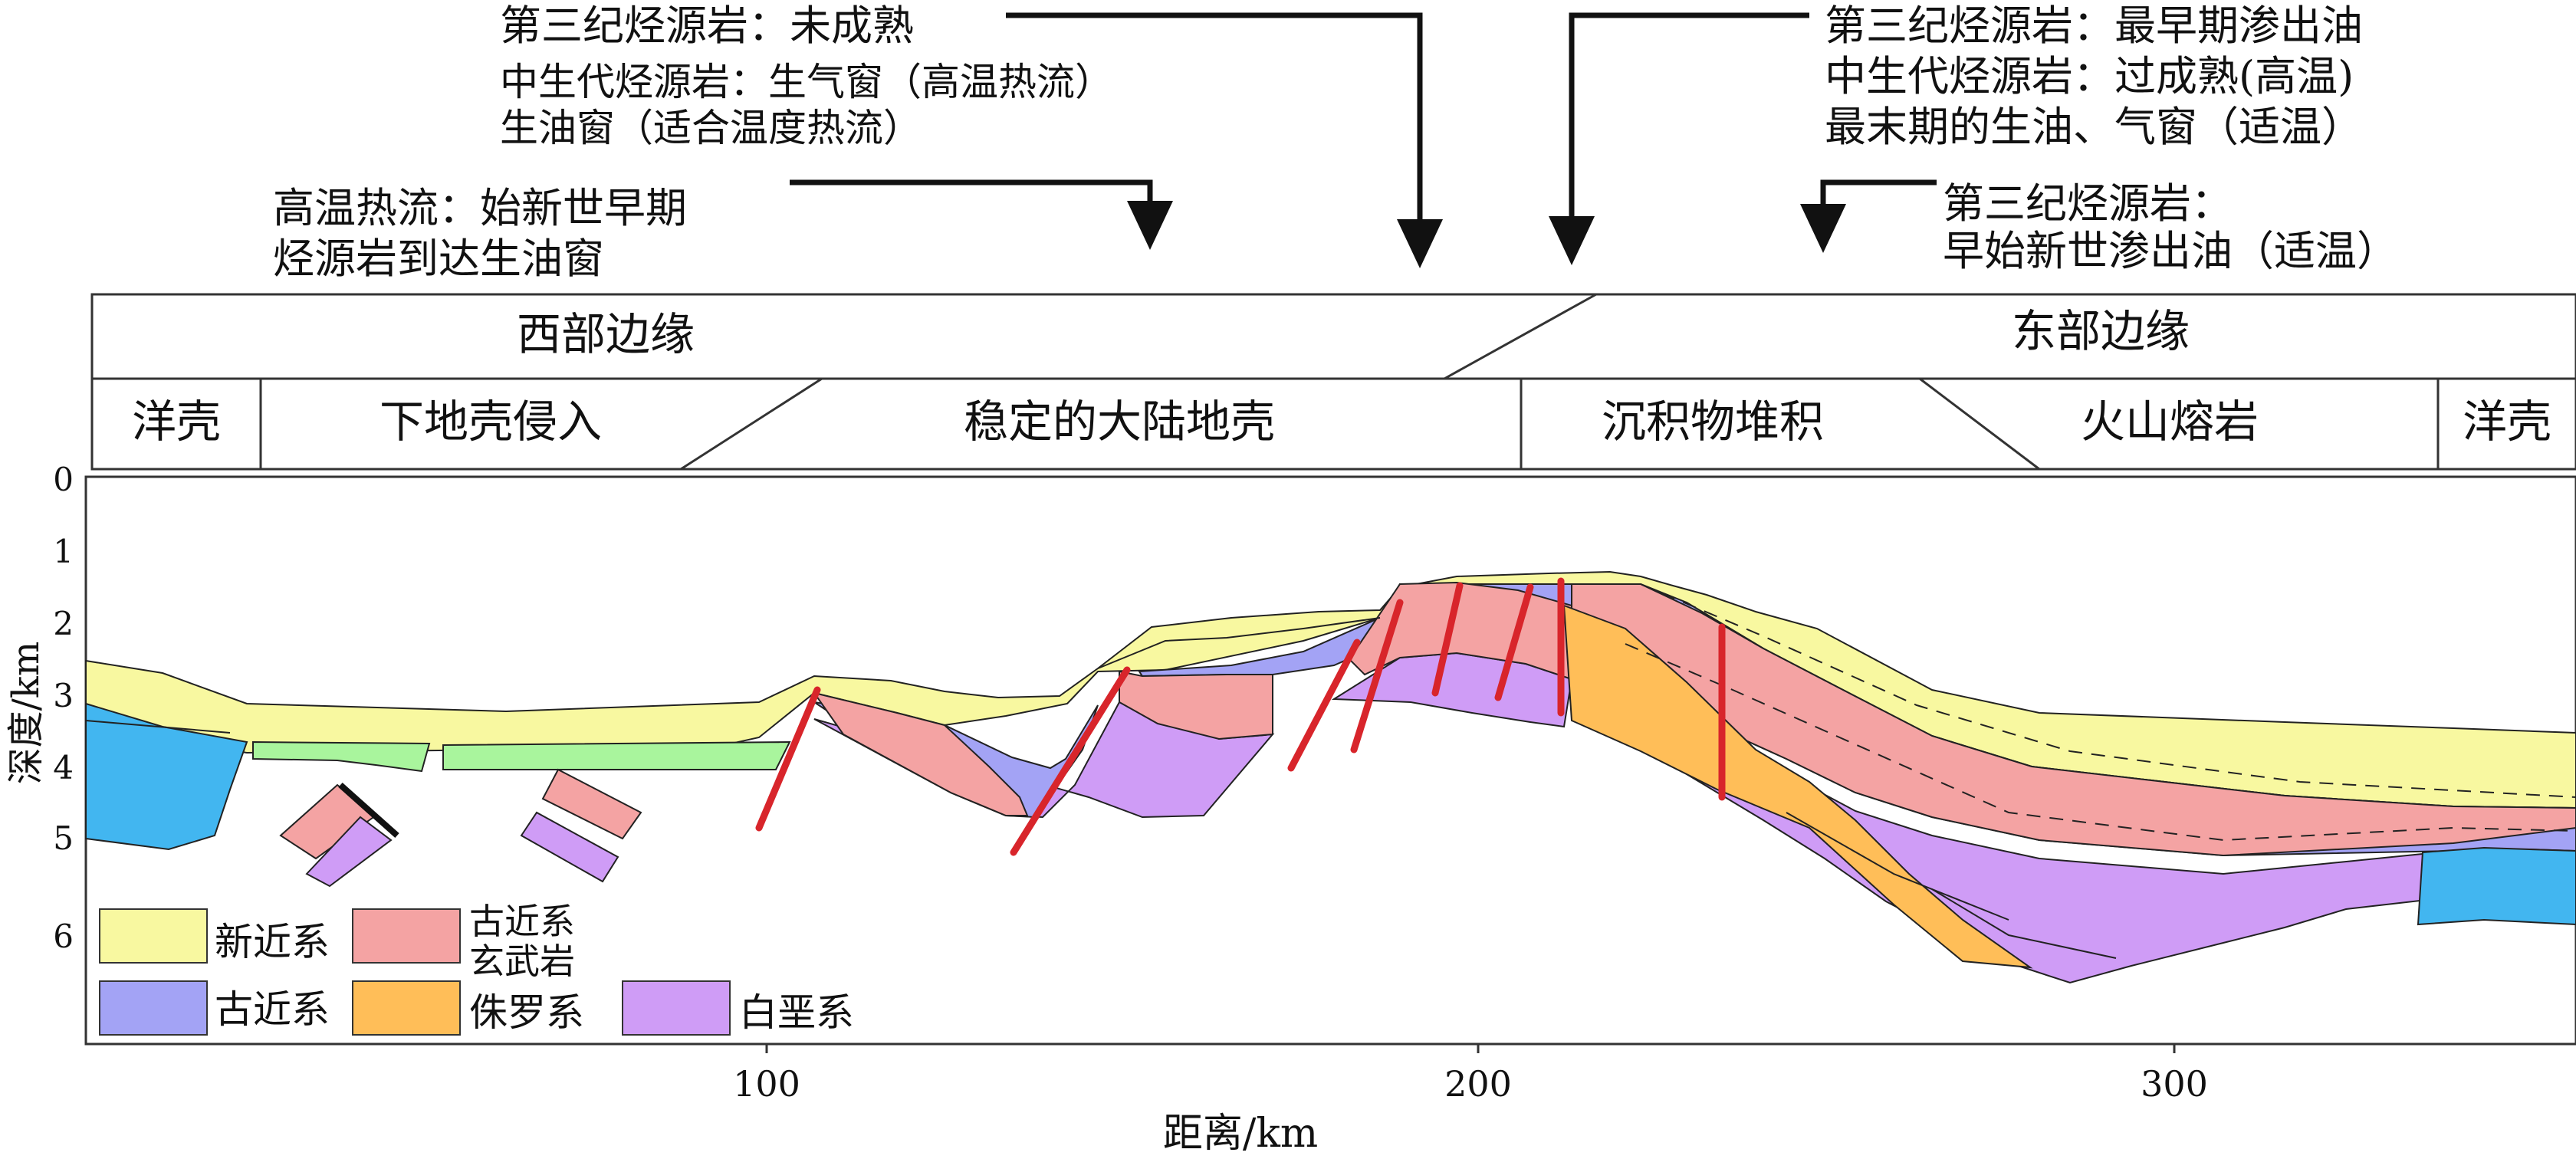 Image resolution: width=2576 pixels, height=1159 pixels. Describe the element at coordinates (677, 1008) in the screenshot. I see `legend-swatch-cretaceous` at that location.